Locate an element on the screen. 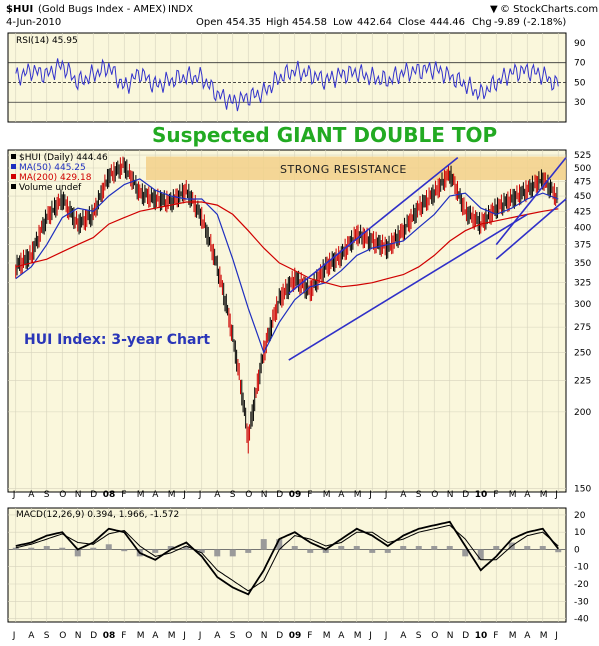 The image size is (599, 646). macd-x-tick-label: D is located at coordinates (465, 636).